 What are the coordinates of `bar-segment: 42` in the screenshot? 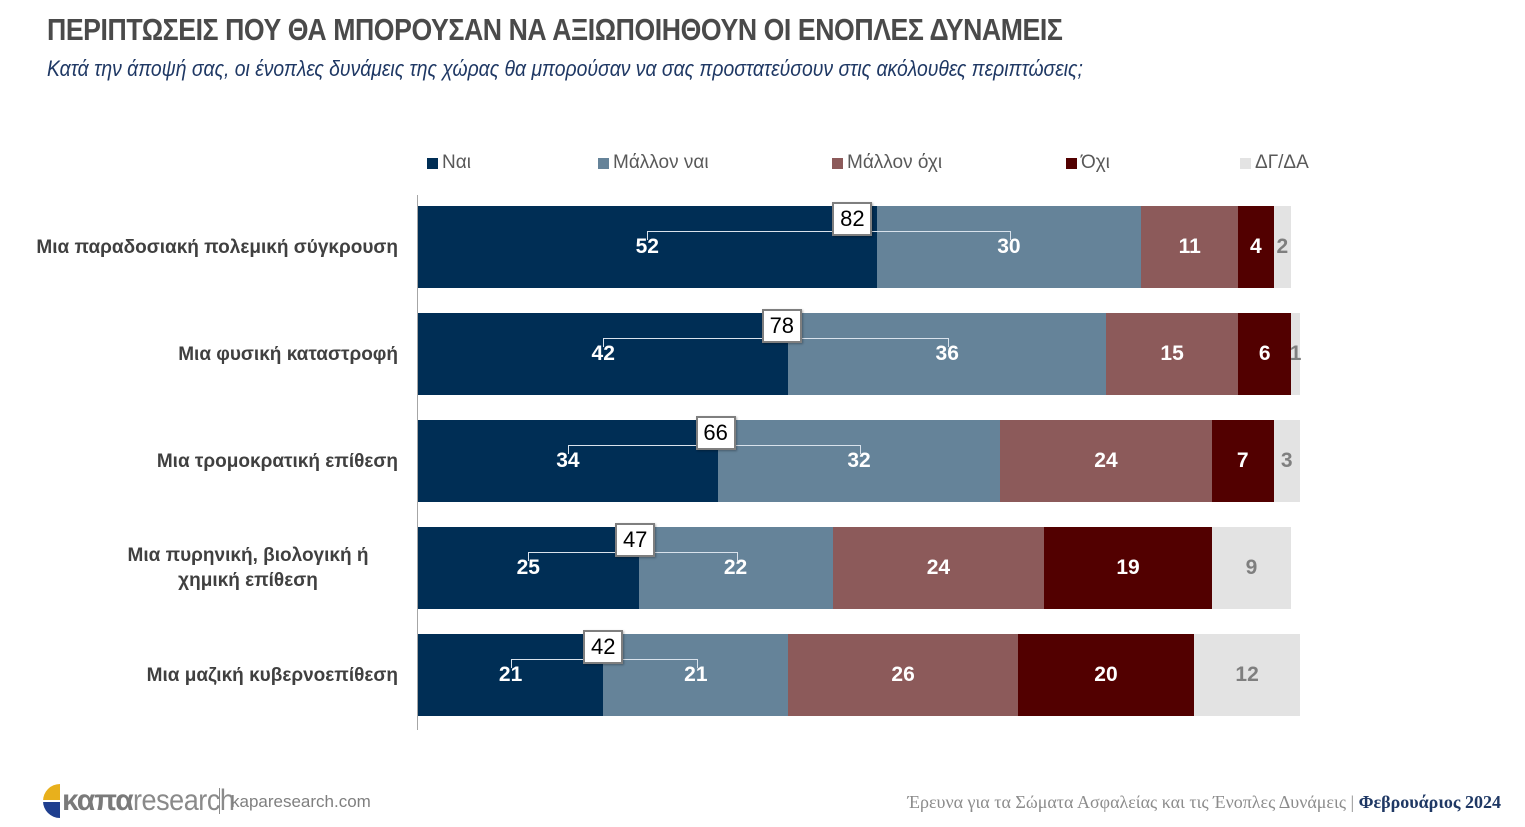 It's located at (603, 354).